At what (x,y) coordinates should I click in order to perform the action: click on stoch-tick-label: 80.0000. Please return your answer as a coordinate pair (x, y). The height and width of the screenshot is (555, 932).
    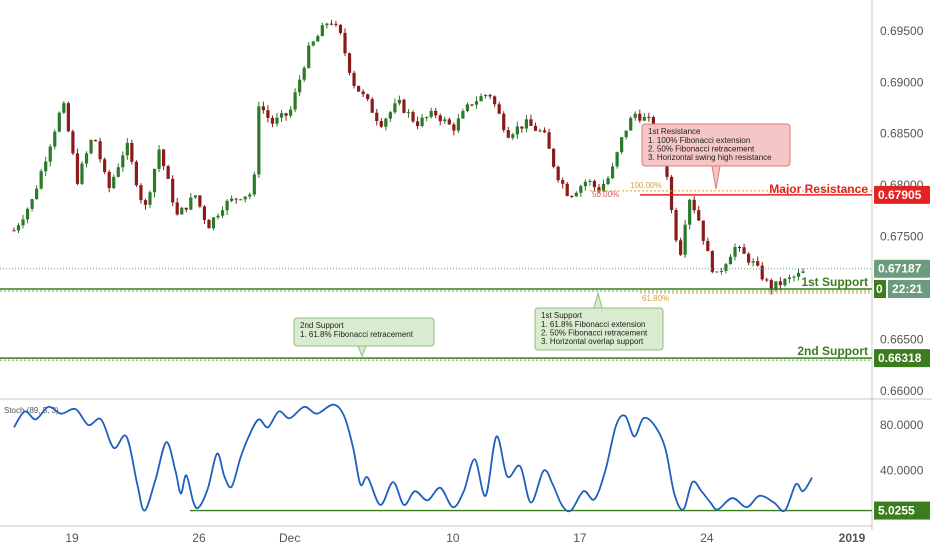
    Looking at the image, I should click on (902, 425).